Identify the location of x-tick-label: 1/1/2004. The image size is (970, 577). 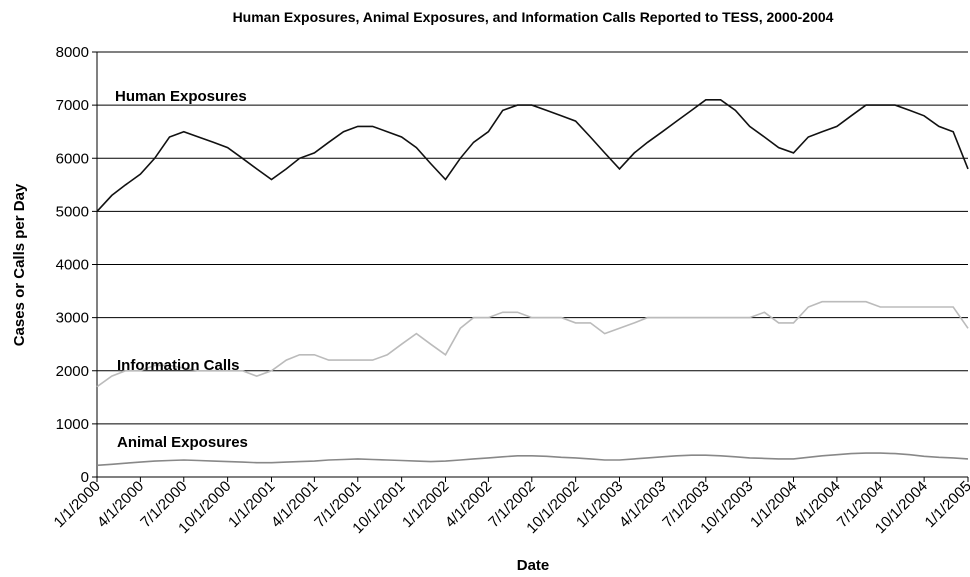
(773, 504).